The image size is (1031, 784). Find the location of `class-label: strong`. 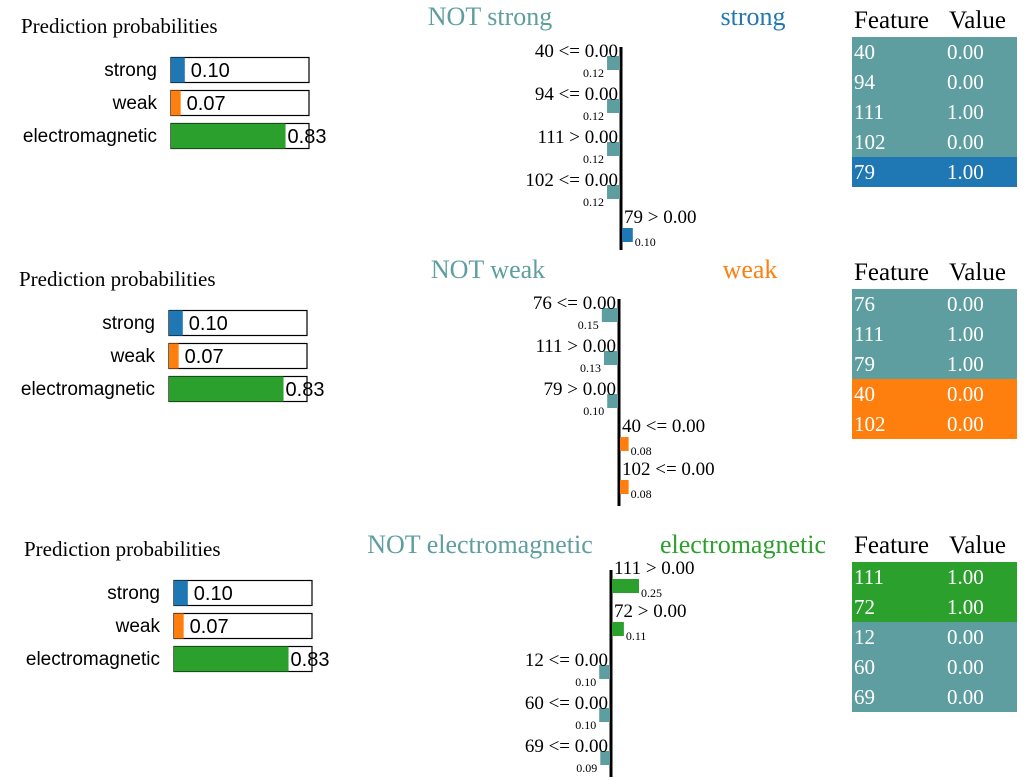

class-label: strong is located at coordinates (753, 16).